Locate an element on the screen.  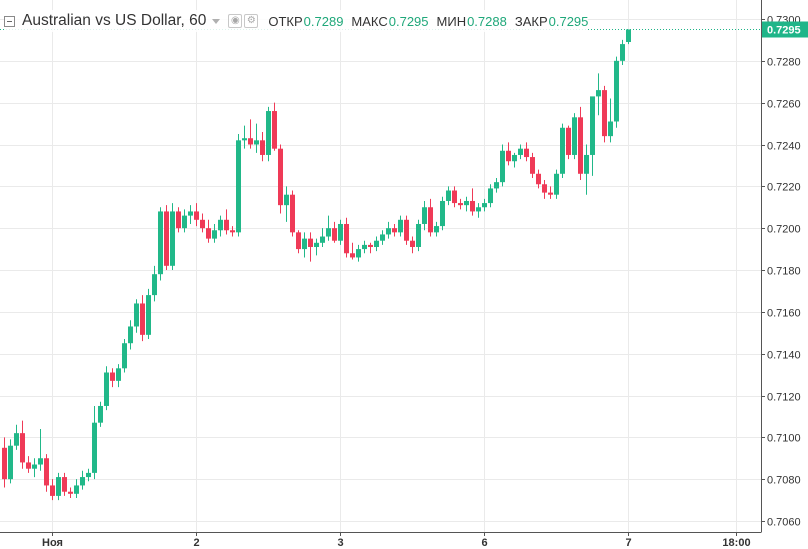
symbol-title: Australian vs US Dollar, 60 is located at coordinates (114, 20).